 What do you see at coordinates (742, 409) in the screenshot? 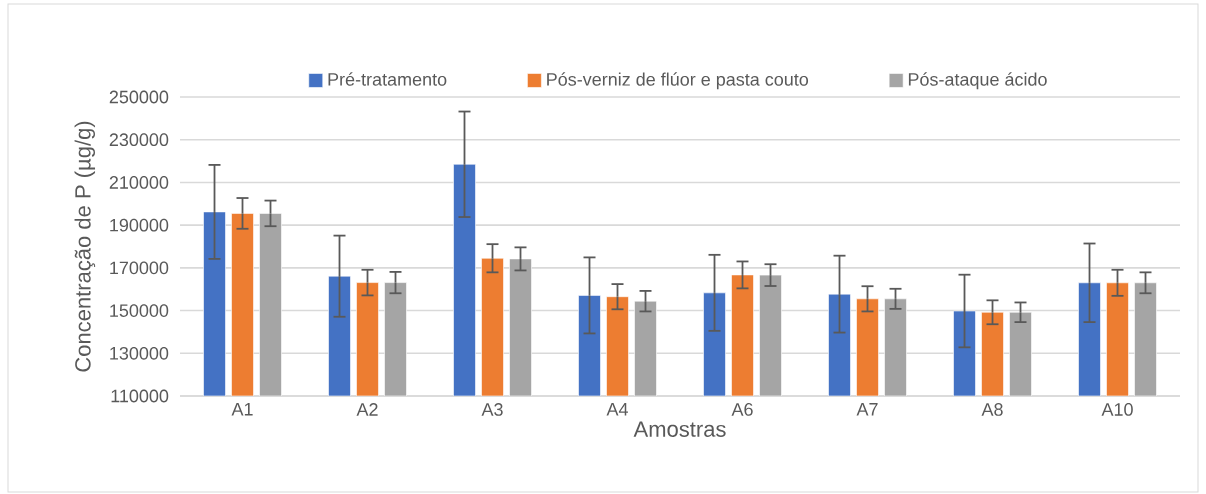
I see `x-tick-label: A6` at bounding box center [742, 409].